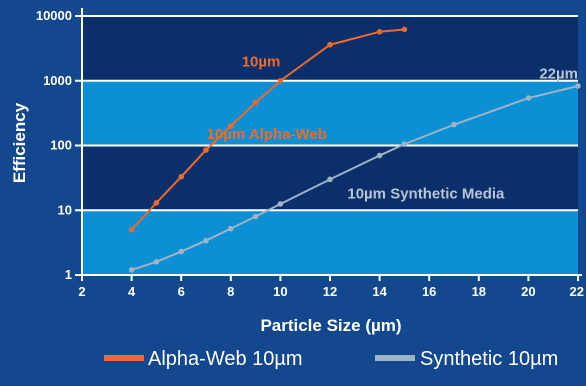 The height and width of the screenshot is (386, 586). What do you see at coordinates (68, 274) in the screenshot?
I see `y-tick-label-1: 1` at bounding box center [68, 274].